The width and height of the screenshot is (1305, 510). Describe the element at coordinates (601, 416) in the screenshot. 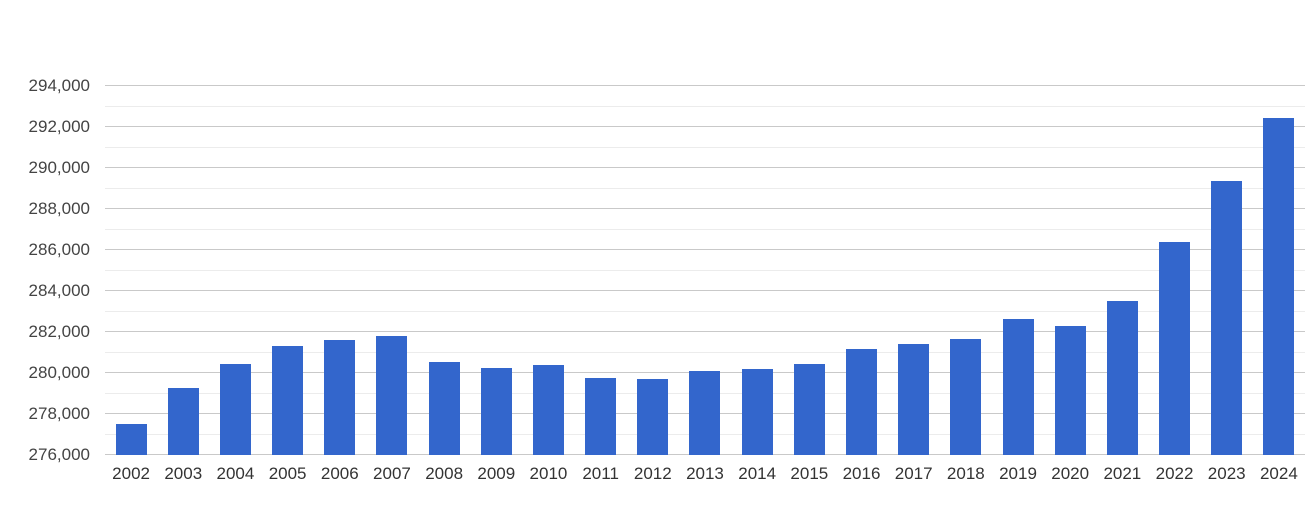

I see `bar-2011` at that location.